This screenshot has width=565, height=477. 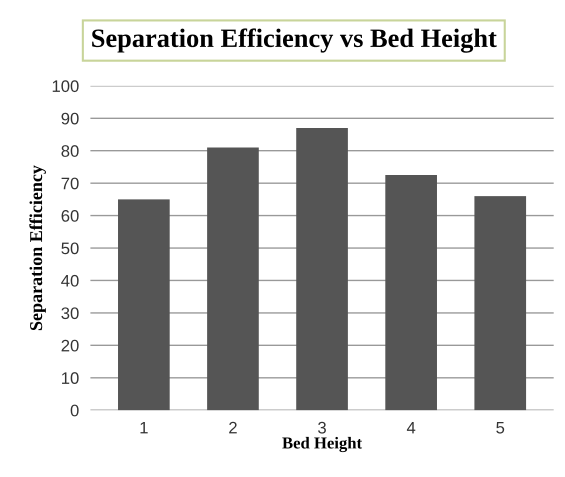 I want to click on x-tick-label: 4, so click(x=411, y=428).